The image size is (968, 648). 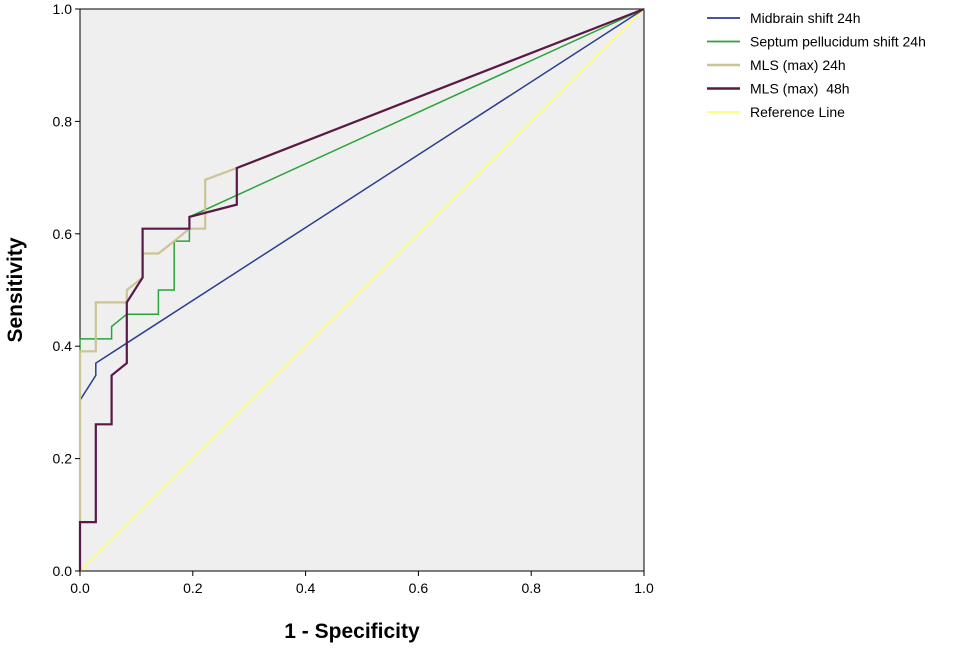 What do you see at coordinates (66, 290) in the screenshot?
I see `y-axis: 0.0 0.2 0.4 0.6 0.8 1.0` at bounding box center [66, 290].